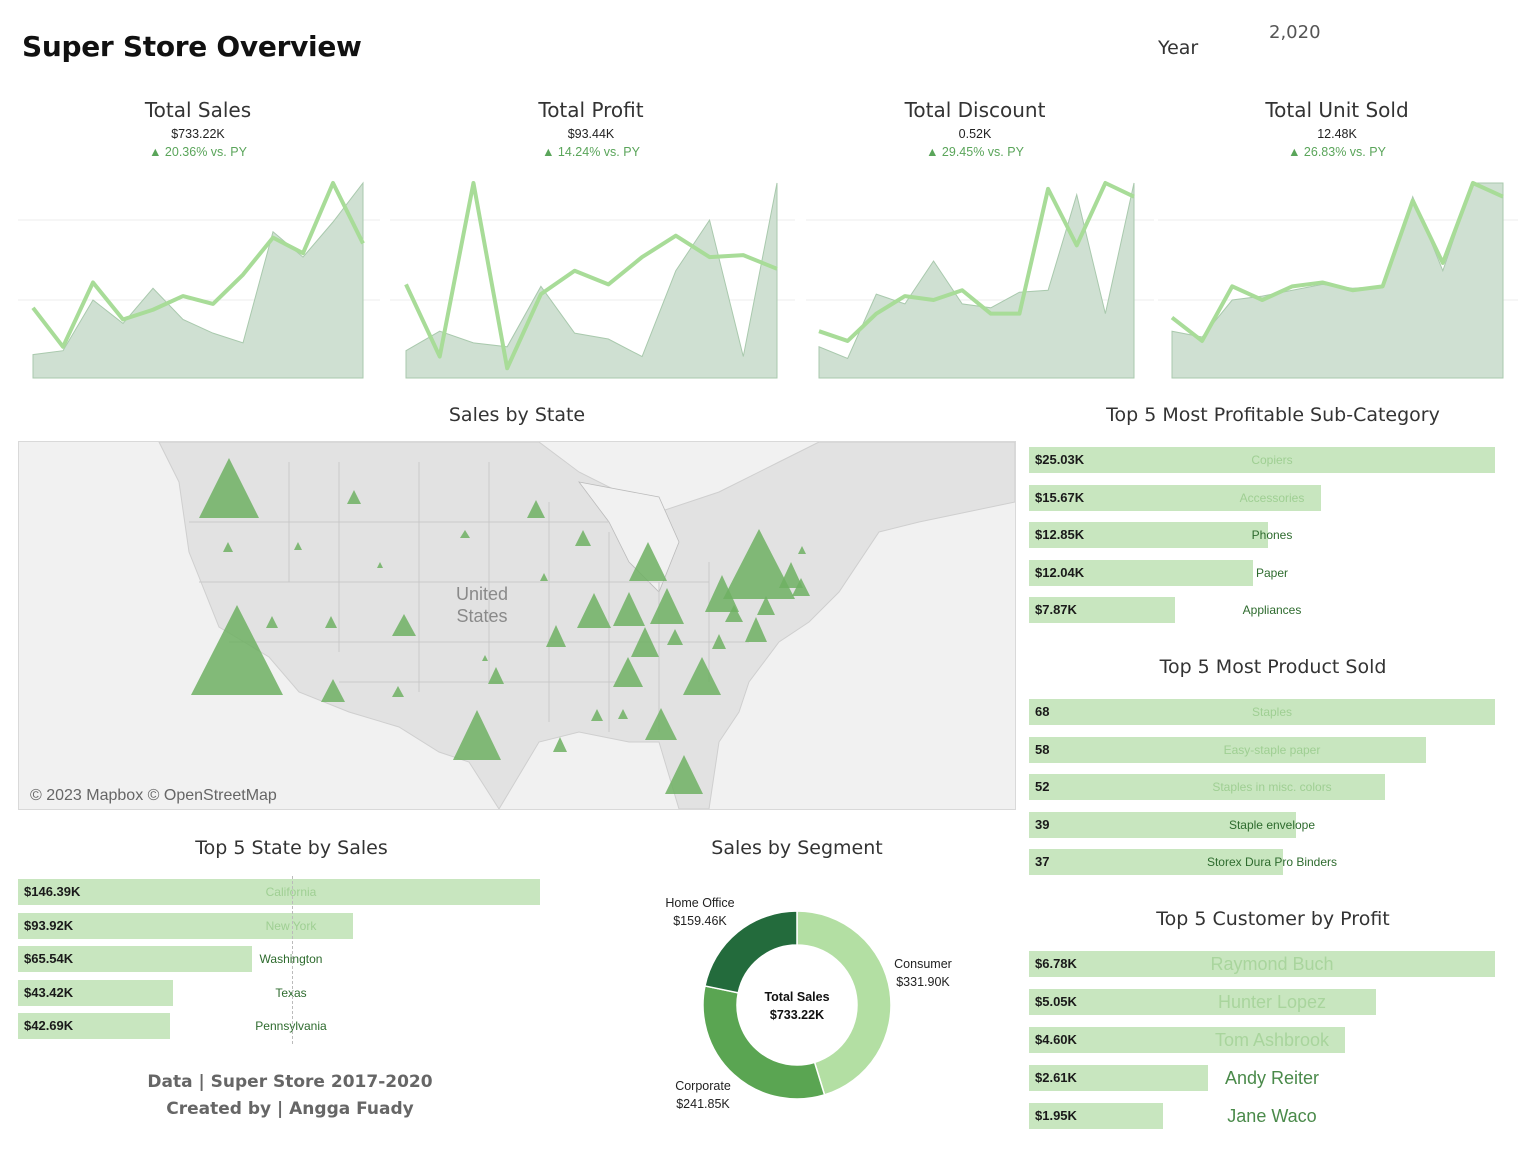 This screenshot has width=1535, height=1151. What do you see at coordinates (198, 152) in the screenshot?
I see `kpi-change: ▲ 20.36% vs. PY` at bounding box center [198, 152].